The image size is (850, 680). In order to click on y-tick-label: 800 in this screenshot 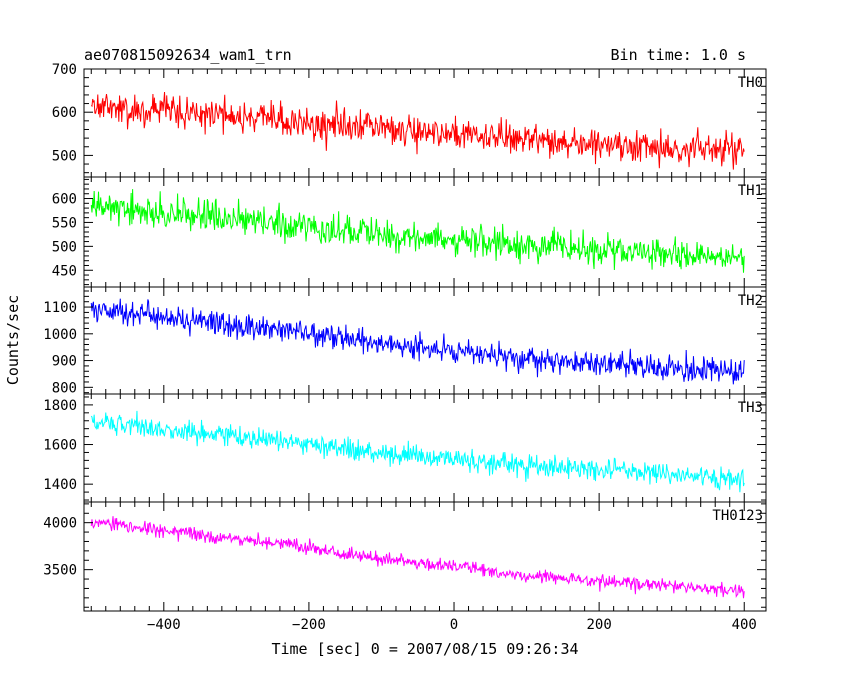, I will do `click(64, 388)`.